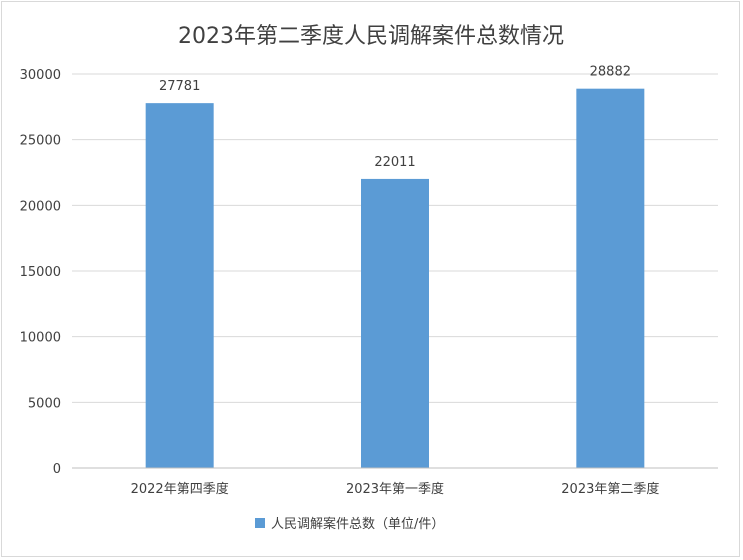 The image size is (743, 560). What do you see at coordinates (610, 72) in the screenshot?
I see `data-label: 28882` at bounding box center [610, 72].